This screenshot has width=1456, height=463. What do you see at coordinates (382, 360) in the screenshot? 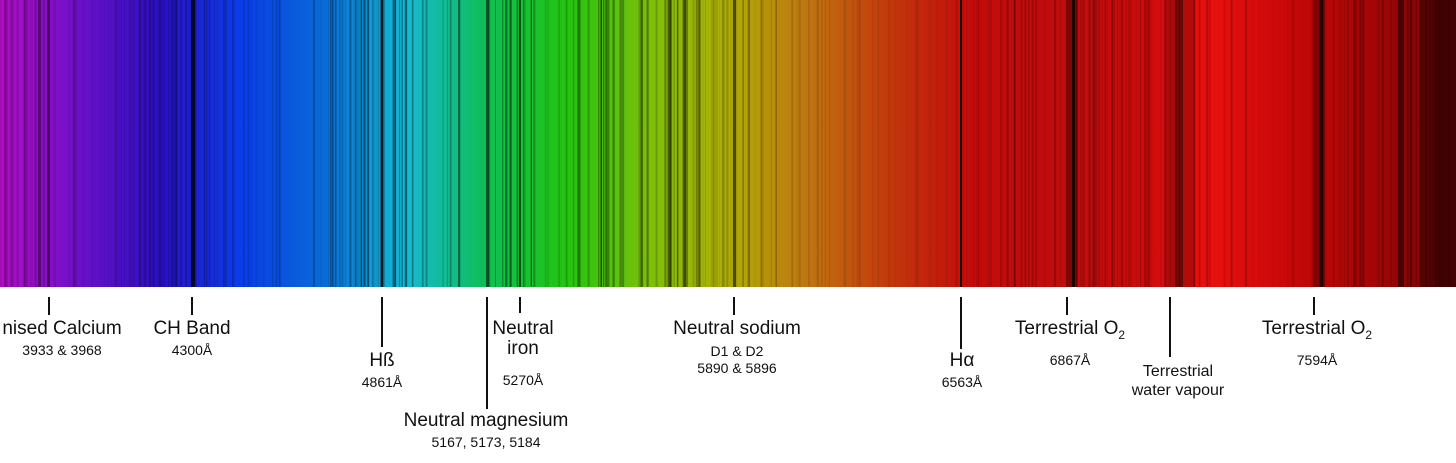
I see `h-beta-name: Hß` at bounding box center [382, 360].